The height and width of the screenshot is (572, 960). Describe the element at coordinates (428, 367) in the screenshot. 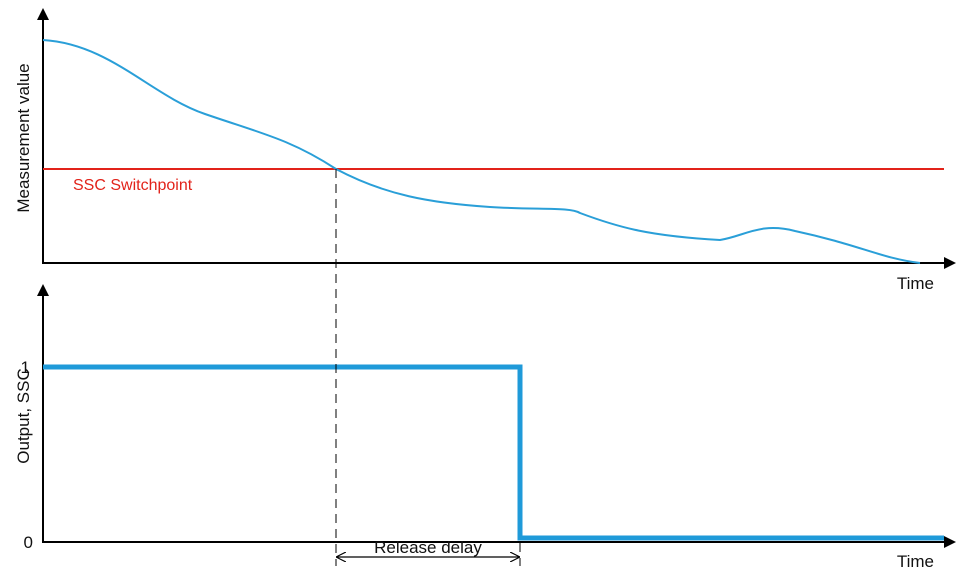

I see `release-delay-annotation: Release delay` at that location.